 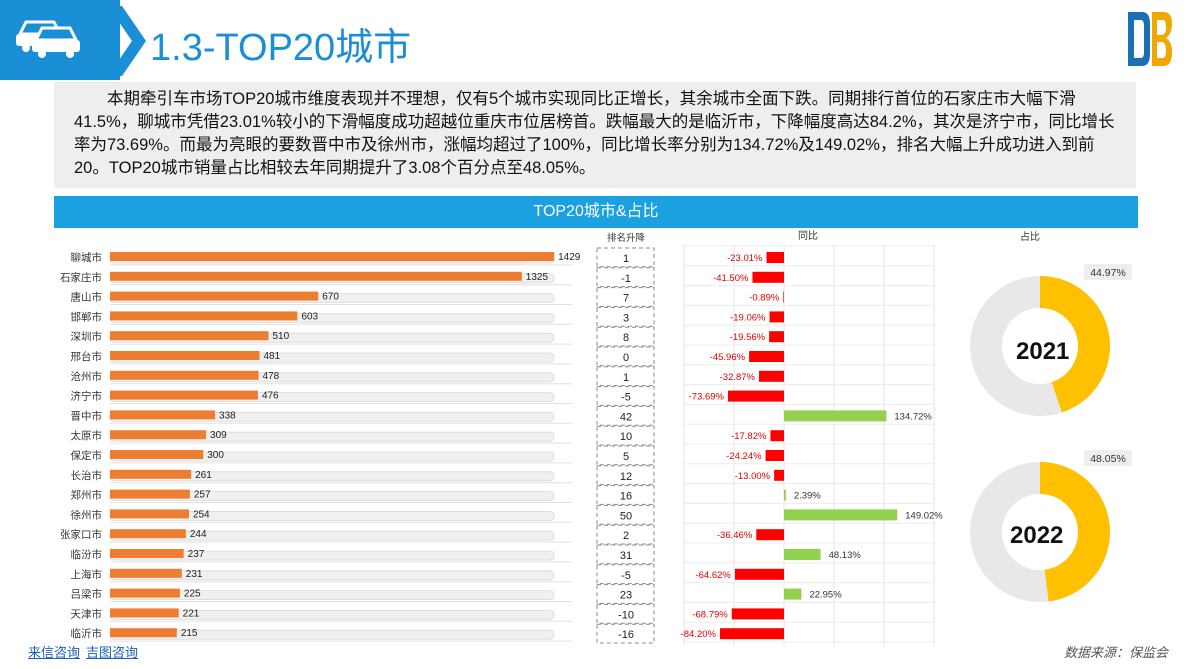 I want to click on rank-value: 0, so click(x=626, y=358).